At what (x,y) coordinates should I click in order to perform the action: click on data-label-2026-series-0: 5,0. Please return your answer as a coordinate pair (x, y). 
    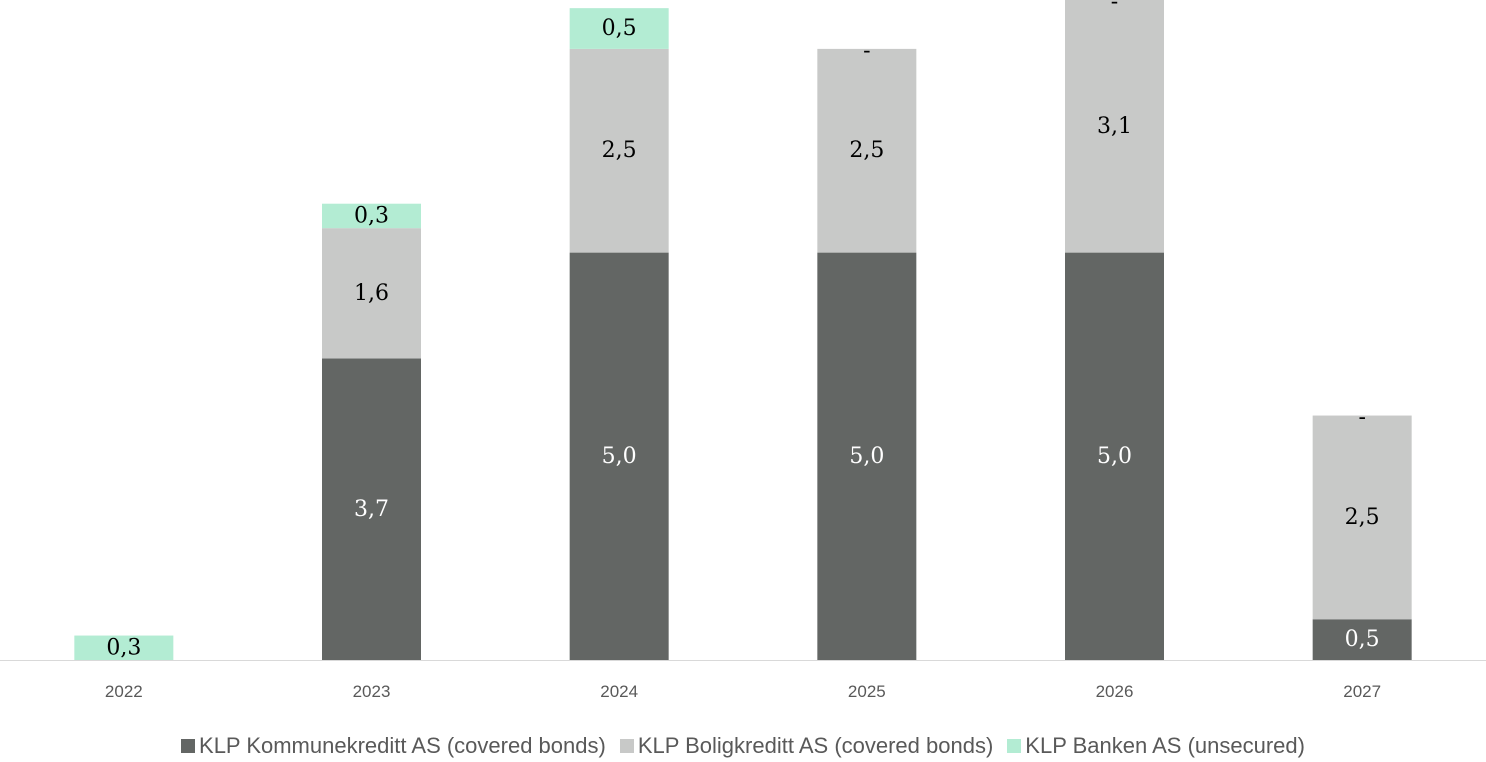
    Looking at the image, I should click on (1114, 456).